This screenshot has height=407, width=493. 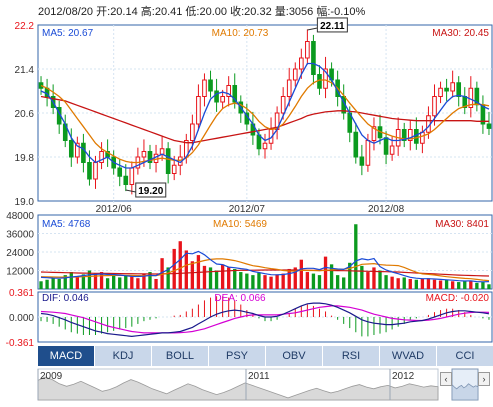 I want to click on macd-dif-legend: DIF: 0.046, so click(x=65, y=298).